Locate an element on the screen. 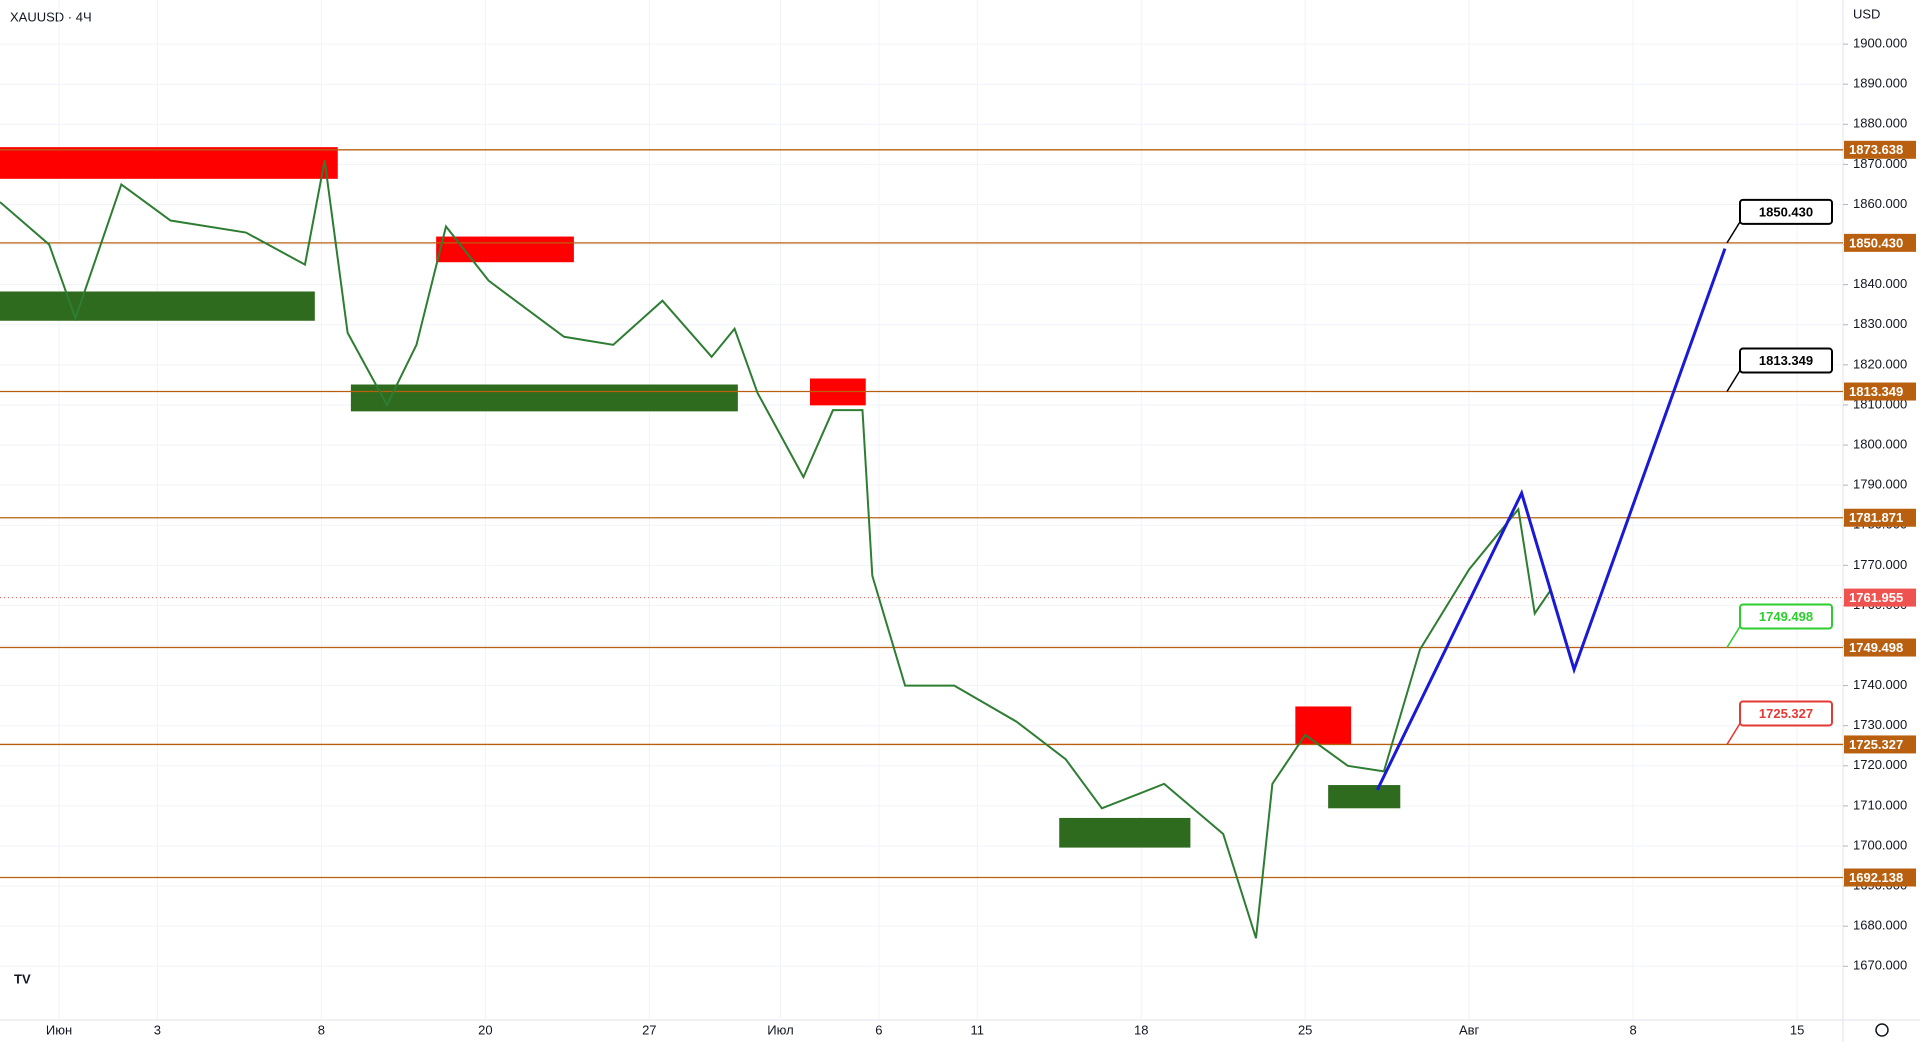  y-tick-label: 1730.000 is located at coordinates (1880, 724).